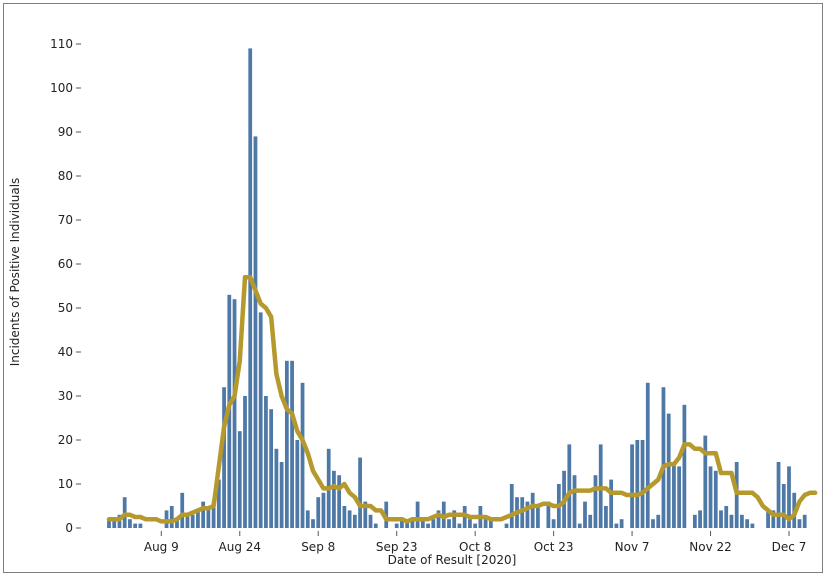 The image size is (827, 578). What do you see at coordinates (65, 440) in the screenshot?
I see `y-tick-label: 20` at bounding box center [65, 440].